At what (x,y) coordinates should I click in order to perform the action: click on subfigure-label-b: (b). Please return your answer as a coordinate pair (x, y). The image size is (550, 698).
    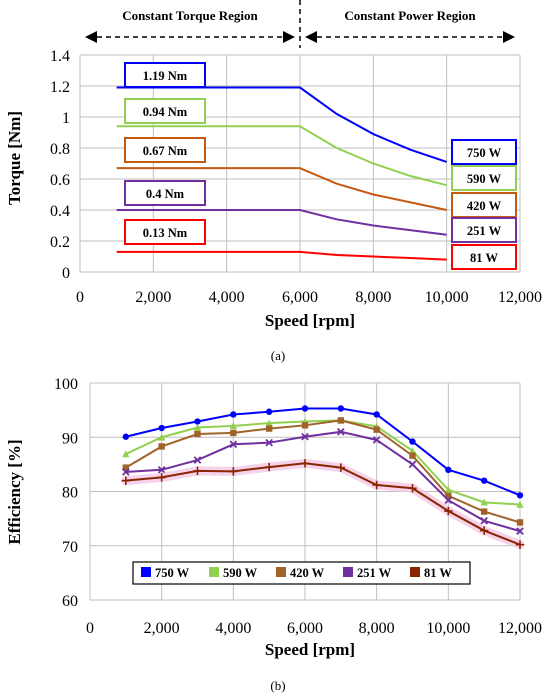
    Looking at the image, I should click on (277, 685).